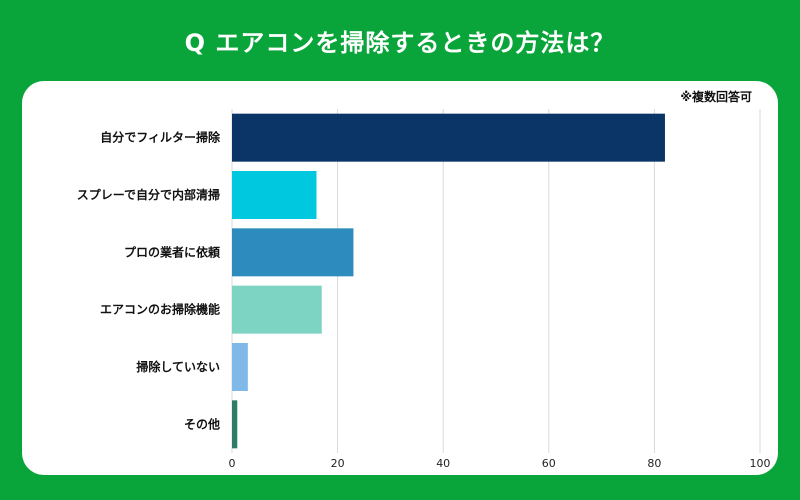 The image size is (800, 500). I want to click on category-label-2: プロの業者に依頼, so click(172, 251).